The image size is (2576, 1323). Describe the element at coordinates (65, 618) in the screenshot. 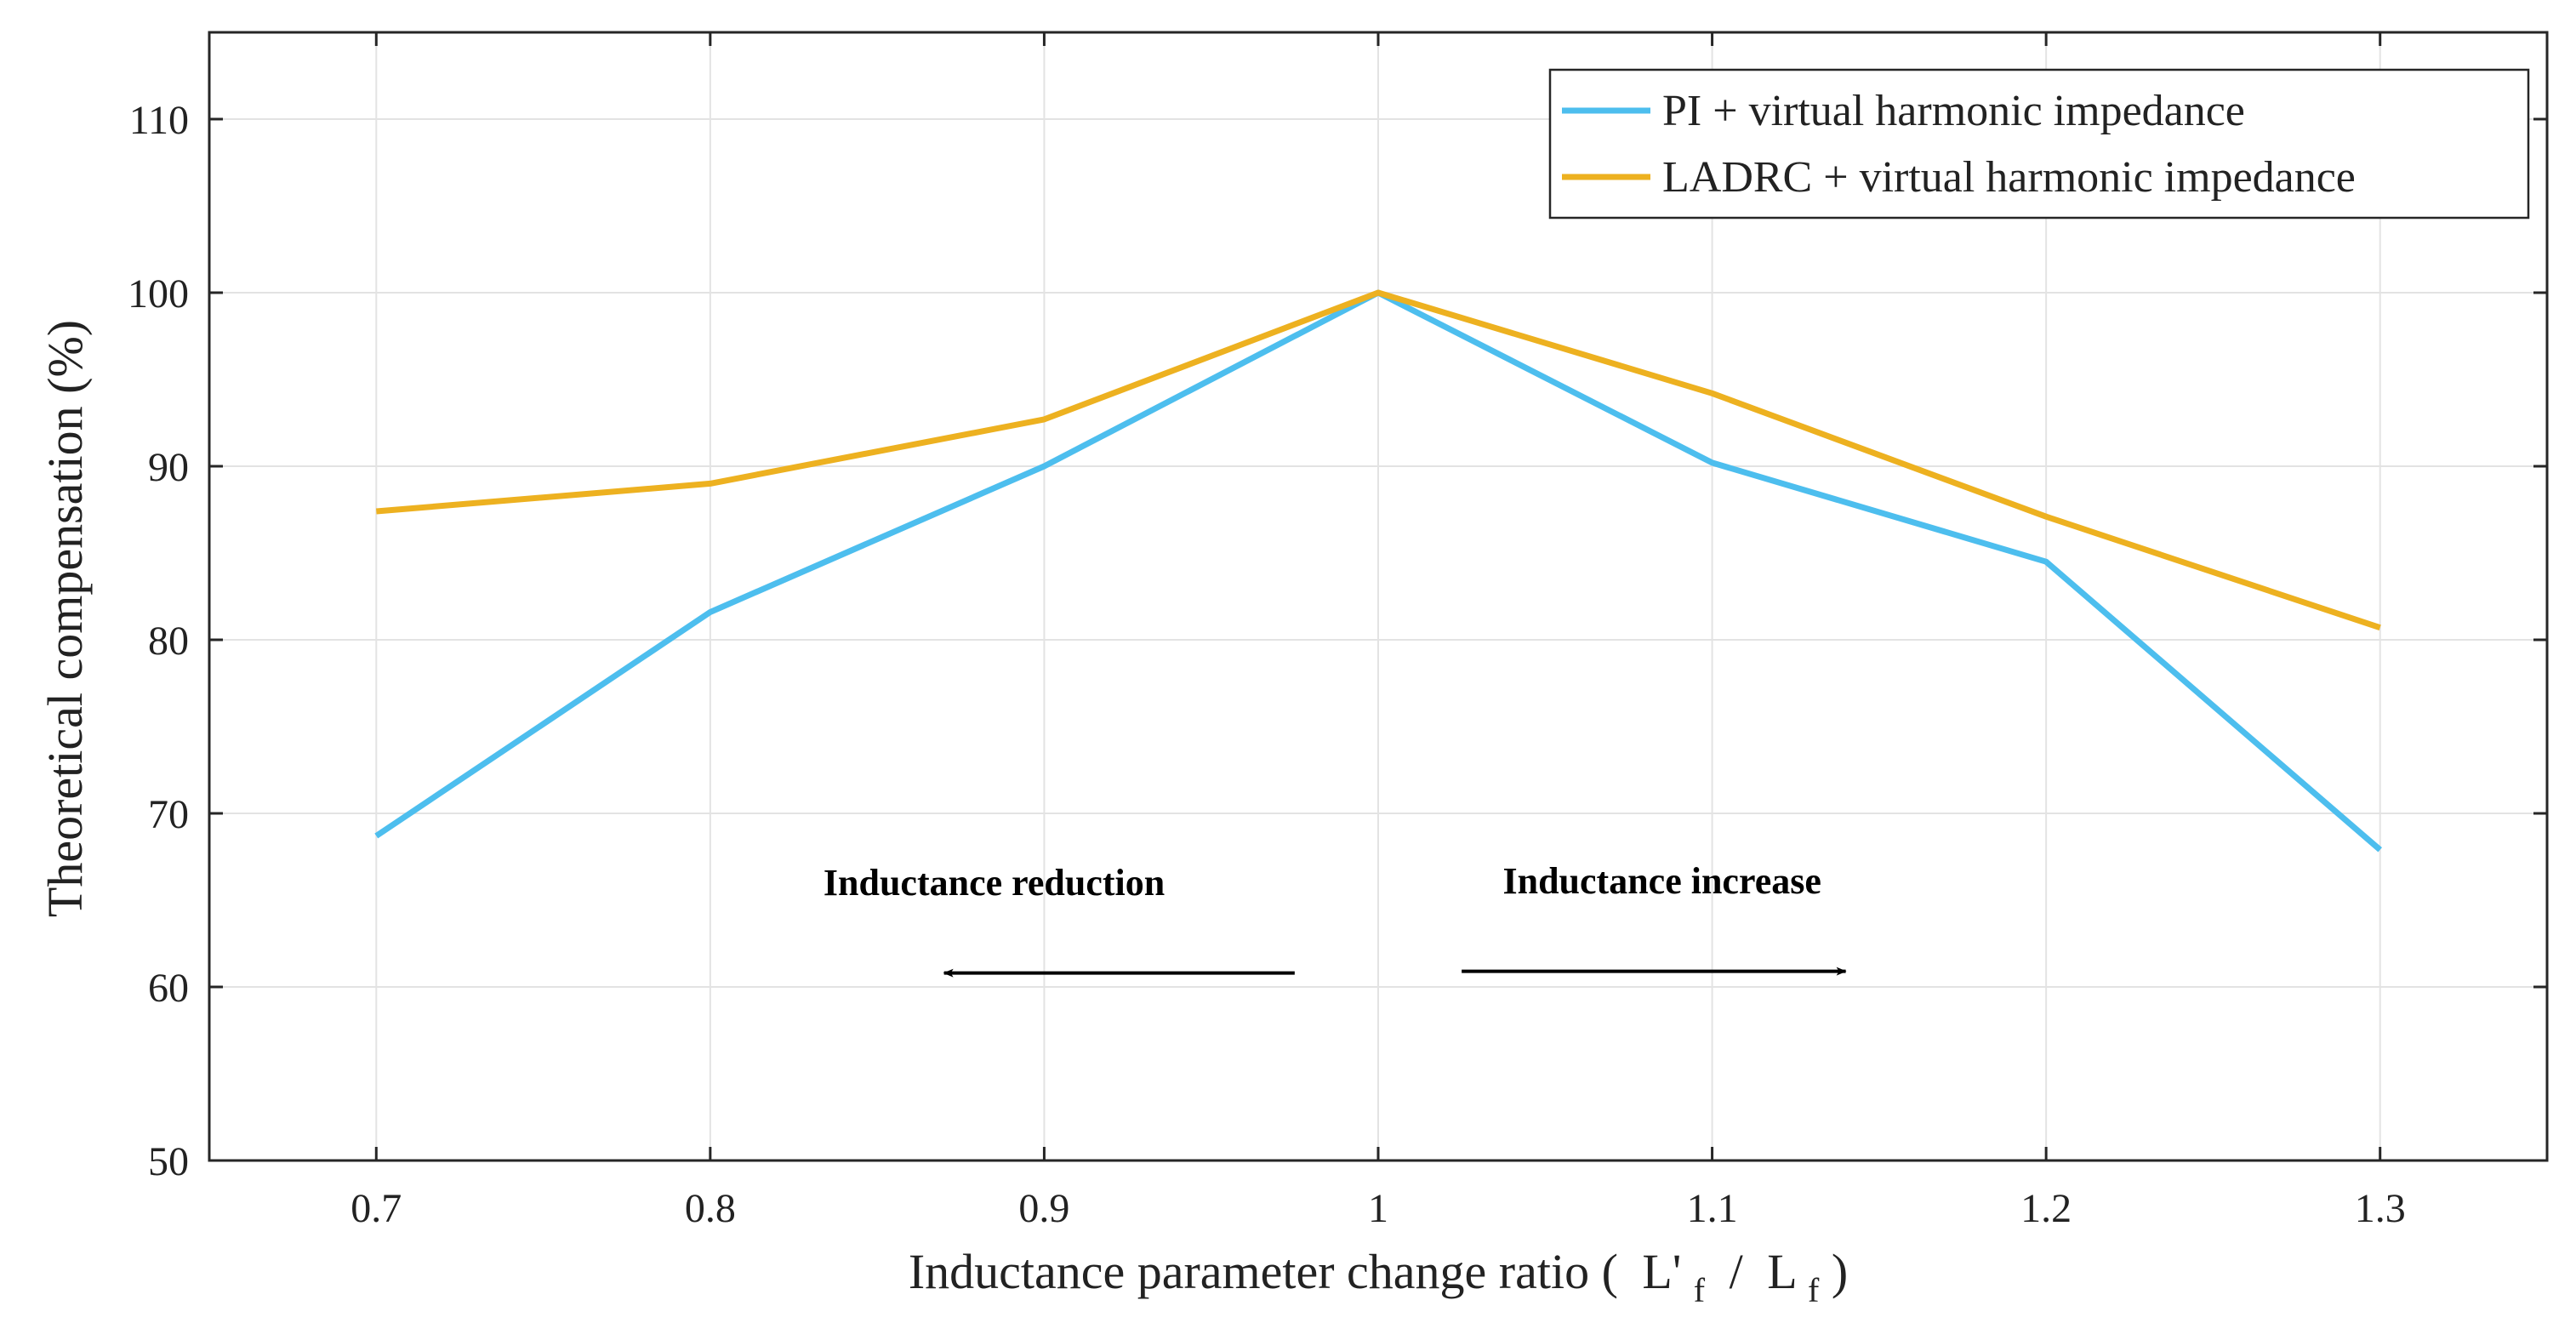

I see `y-axis-label: Theoretical compensation (%)` at that location.